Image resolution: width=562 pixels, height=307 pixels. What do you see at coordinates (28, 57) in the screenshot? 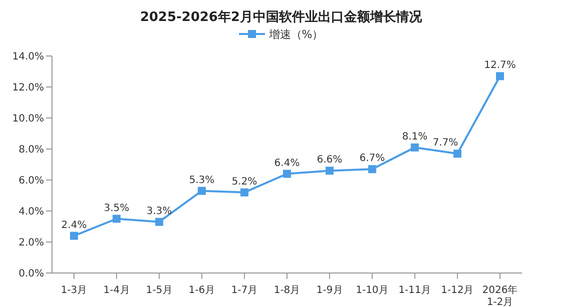
I see `y-tick-label: 14.0%` at bounding box center [28, 57].